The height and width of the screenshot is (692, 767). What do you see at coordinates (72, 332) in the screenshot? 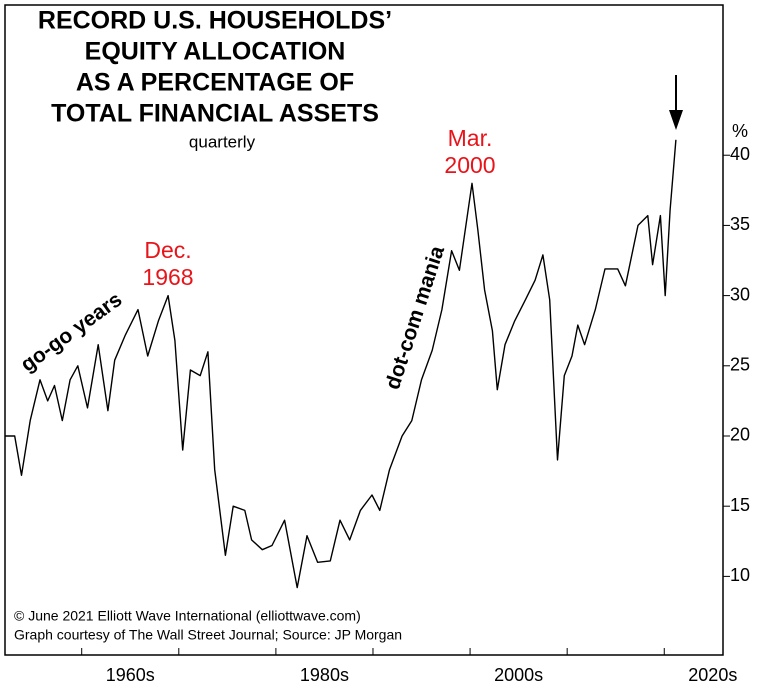
I see `annotation: go-go years` at bounding box center [72, 332].